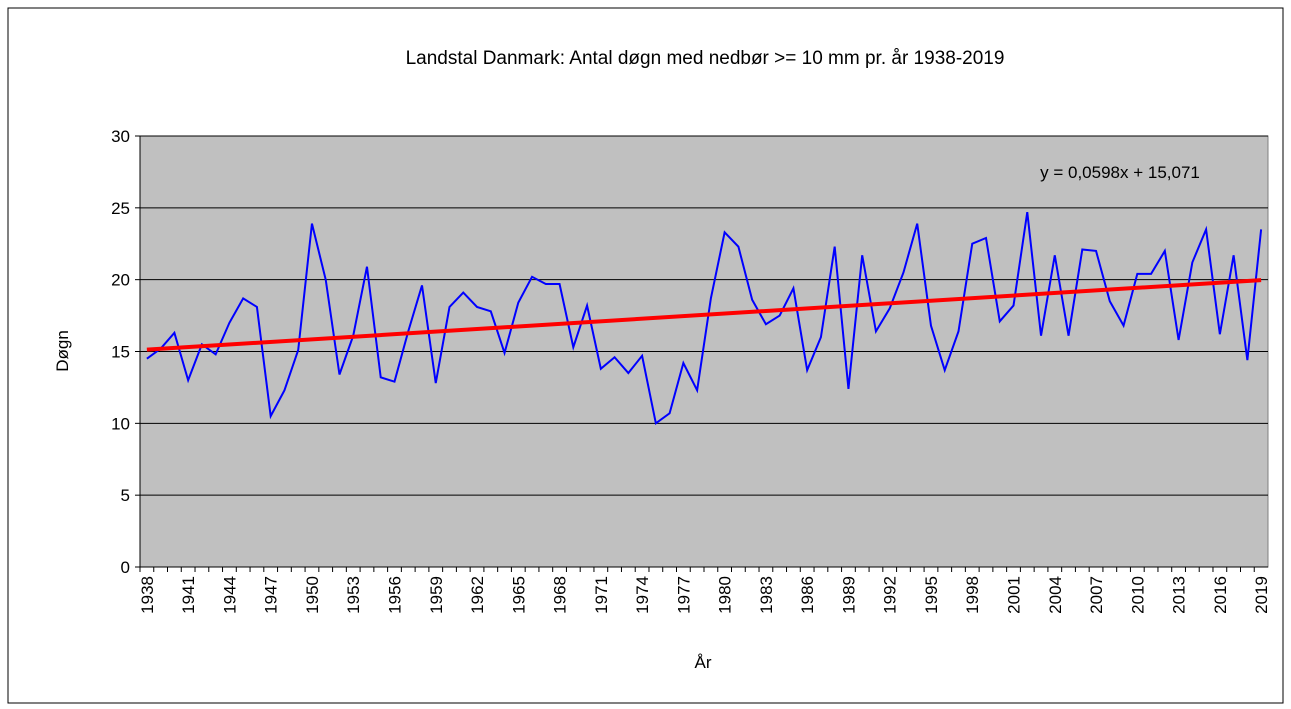 Image resolution: width=1291 pixels, height=709 pixels. Describe the element at coordinates (62, 351) in the screenshot. I see `y-axis-label: Døgn` at that location.